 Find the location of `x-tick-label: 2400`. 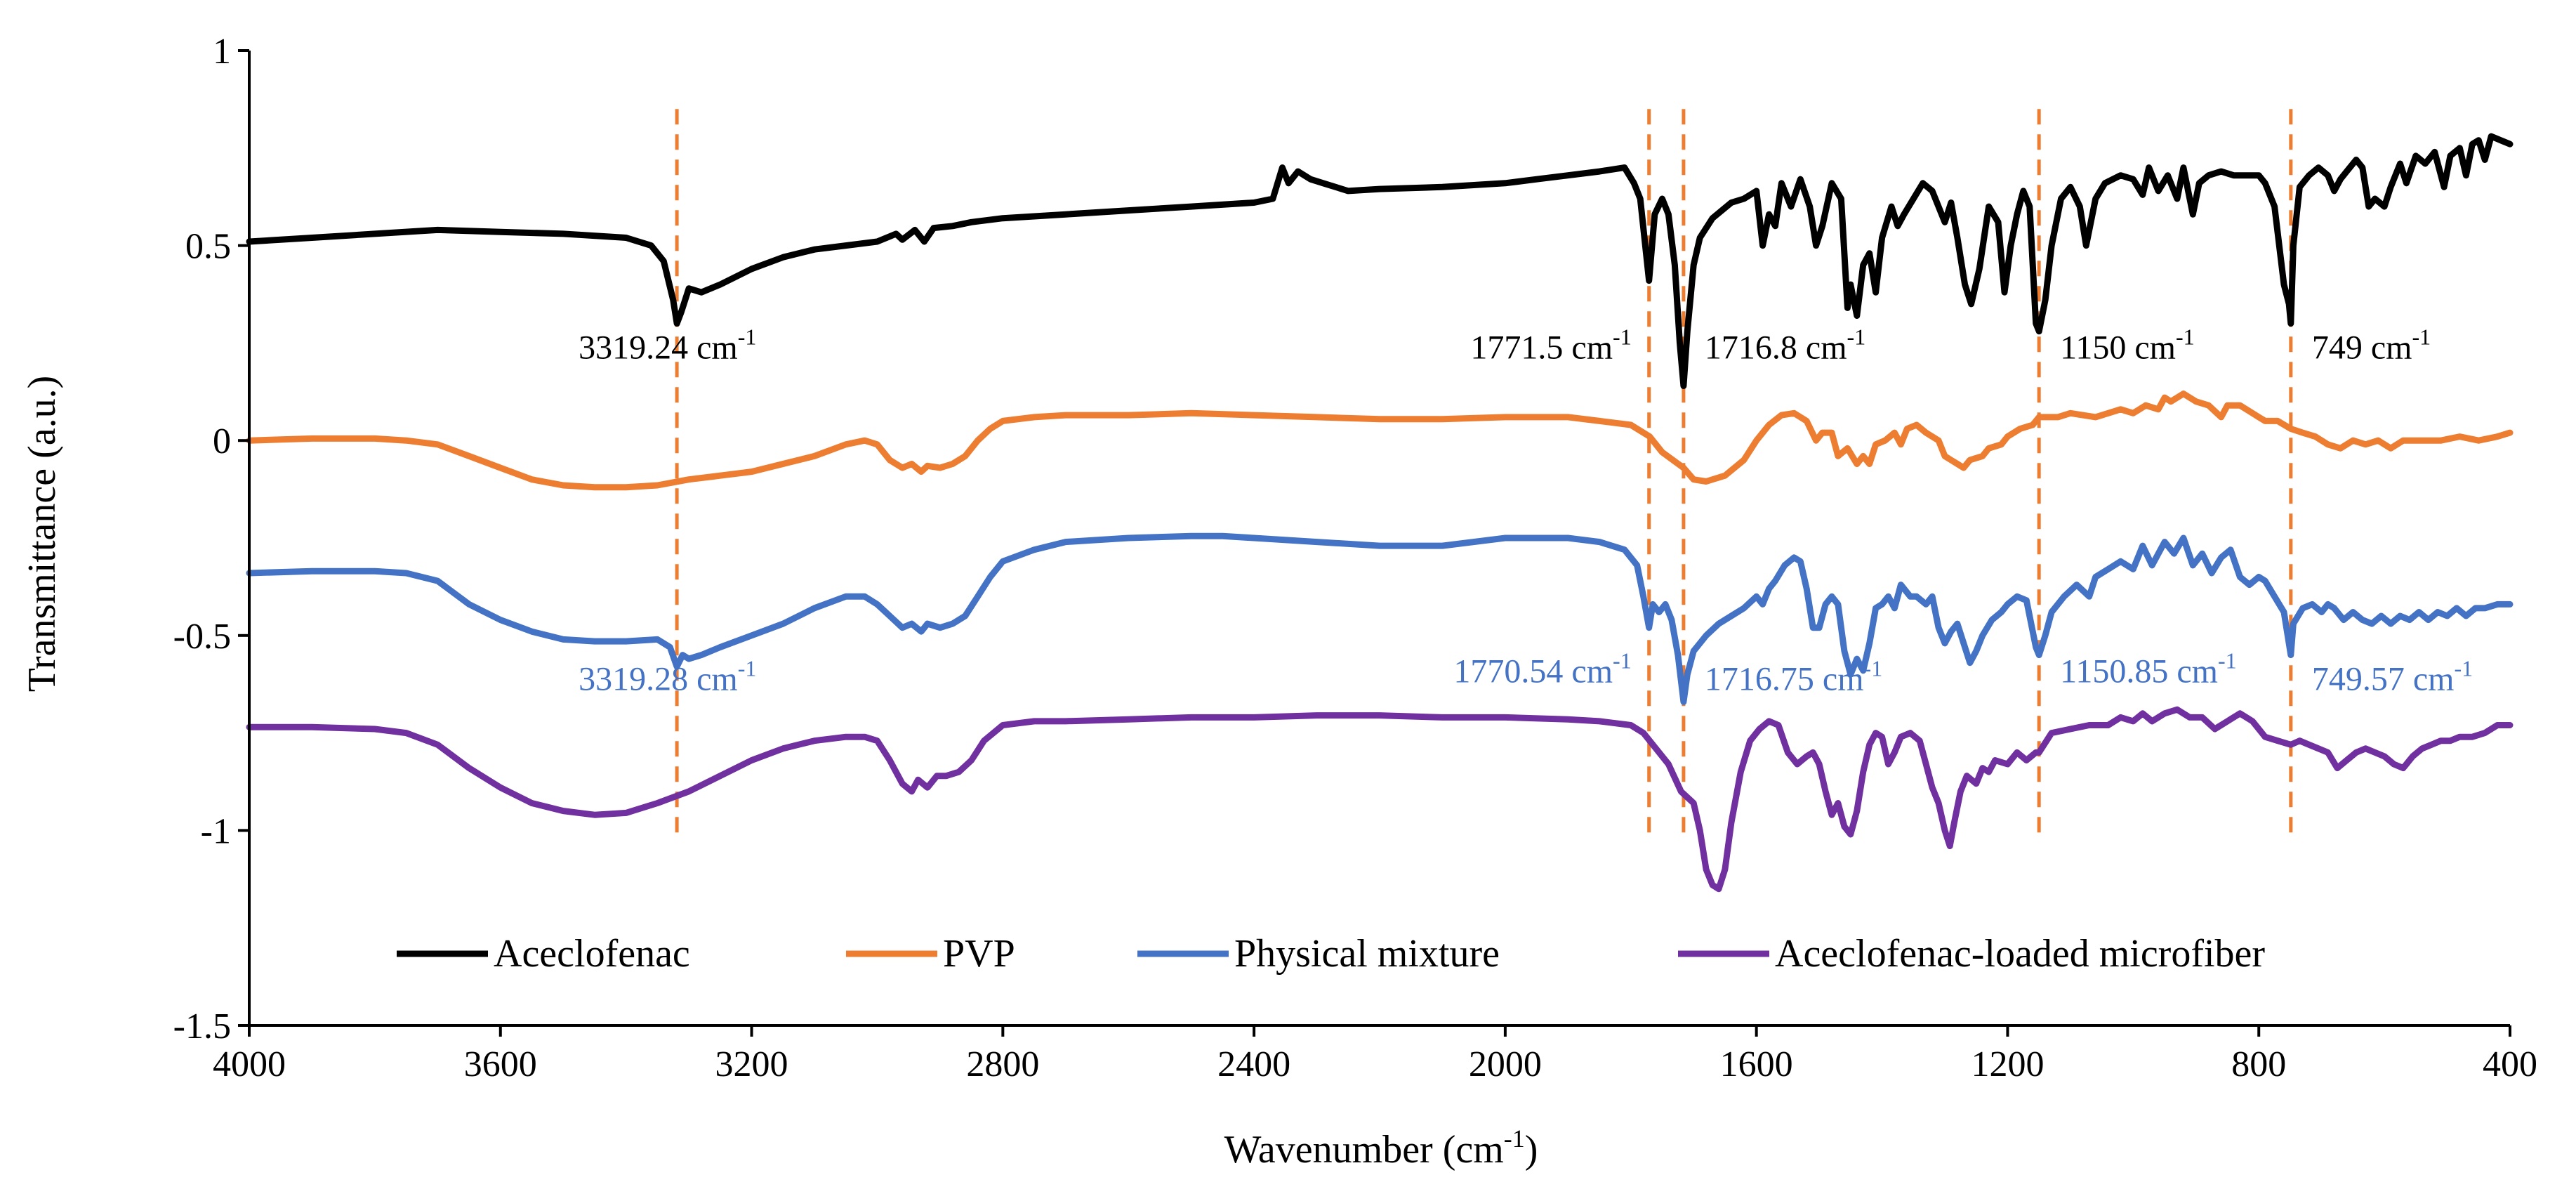

x-tick-label: 2400 is located at coordinates (1253, 1064).